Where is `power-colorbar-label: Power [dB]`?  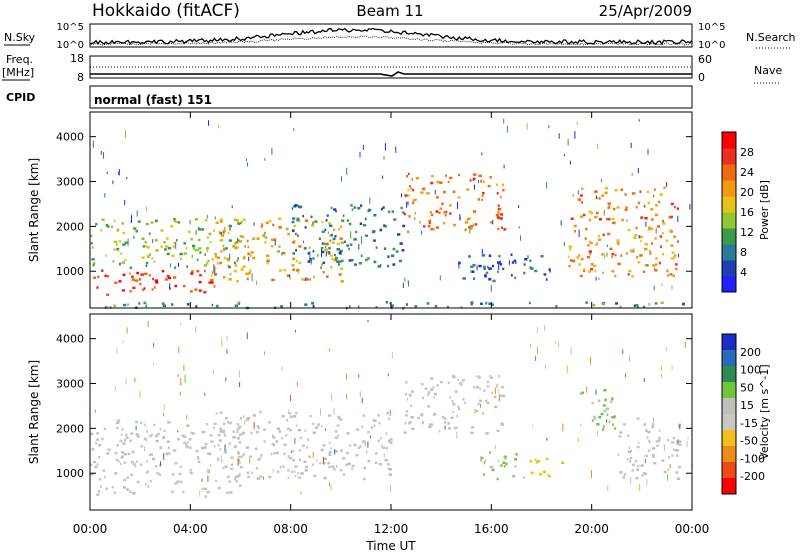 power-colorbar-label: Power [dB] is located at coordinates (764, 210).